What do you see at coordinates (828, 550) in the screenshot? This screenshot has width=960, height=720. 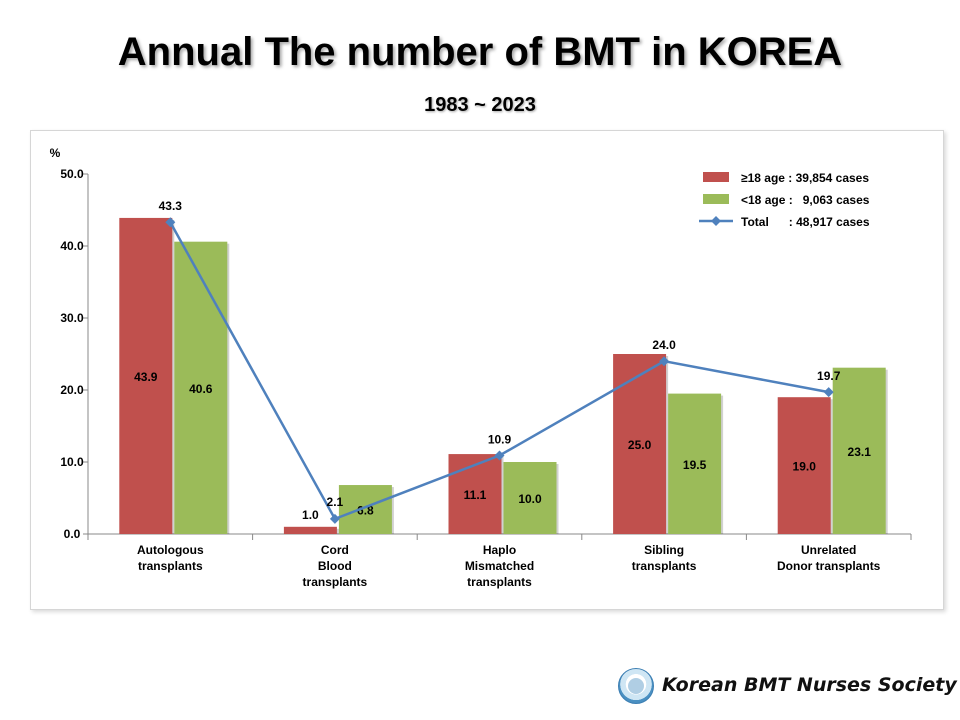 I see `x-category-label: Unrelated` at bounding box center [828, 550].